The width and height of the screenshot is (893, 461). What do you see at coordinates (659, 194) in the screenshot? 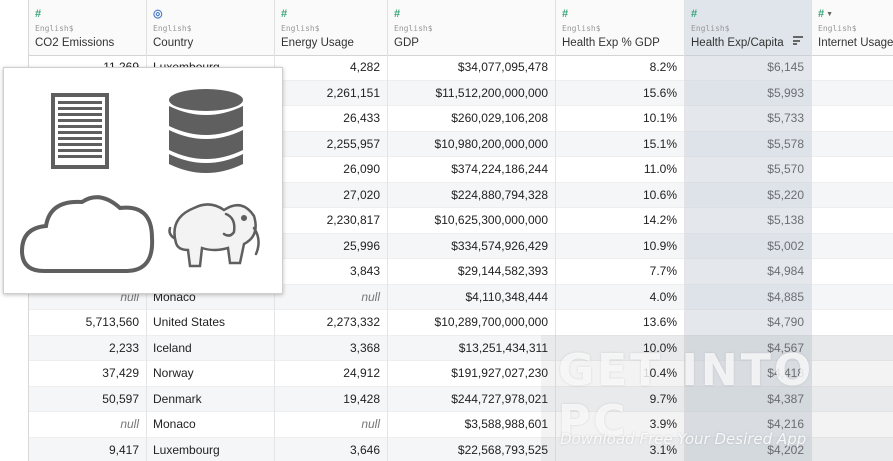
I see `table-cell: 10.6%` at bounding box center [659, 194].